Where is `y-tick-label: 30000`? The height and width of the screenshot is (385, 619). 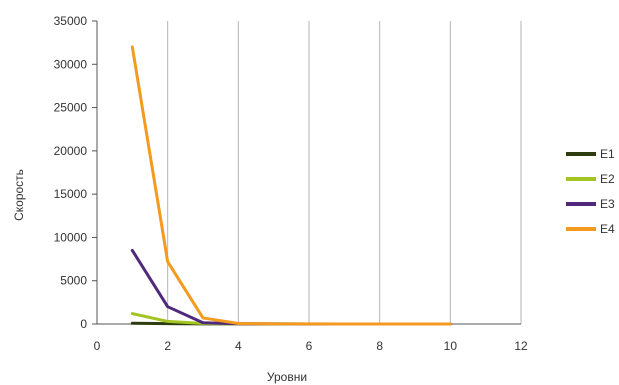 y-tick-label: 30000 is located at coordinates (71, 64).